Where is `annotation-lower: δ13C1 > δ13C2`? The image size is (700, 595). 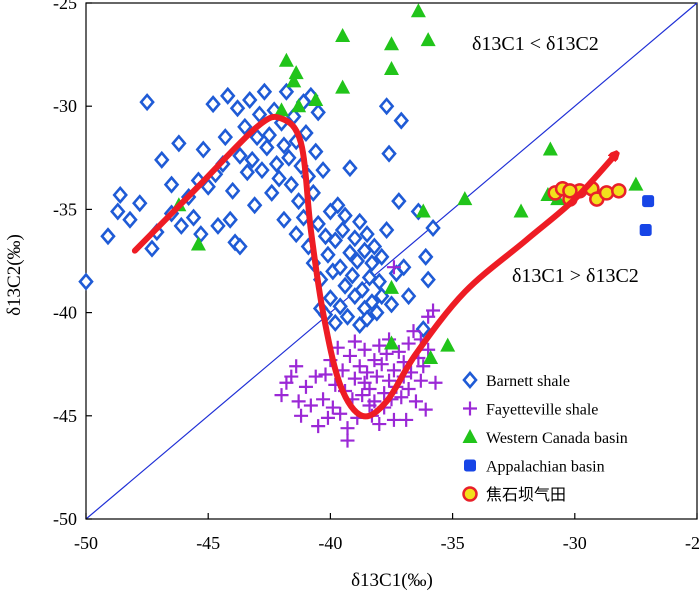 annotation-lower: δ13C1 > δ13C2 is located at coordinates (575, 276).